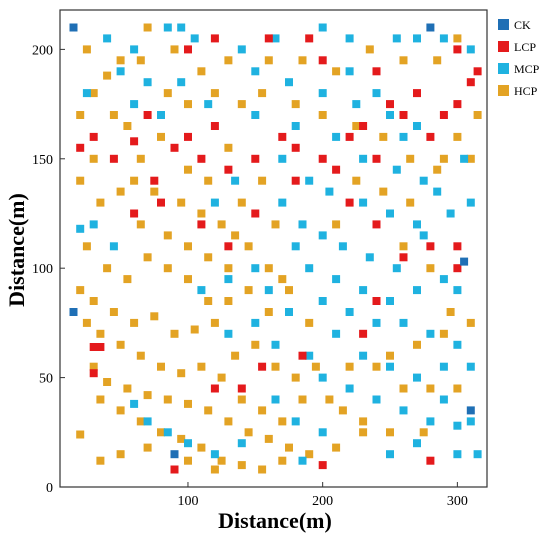 The height and width of the screenshot is (545, 550). I want to click on x-tick-label: 100, so click(187, 501).